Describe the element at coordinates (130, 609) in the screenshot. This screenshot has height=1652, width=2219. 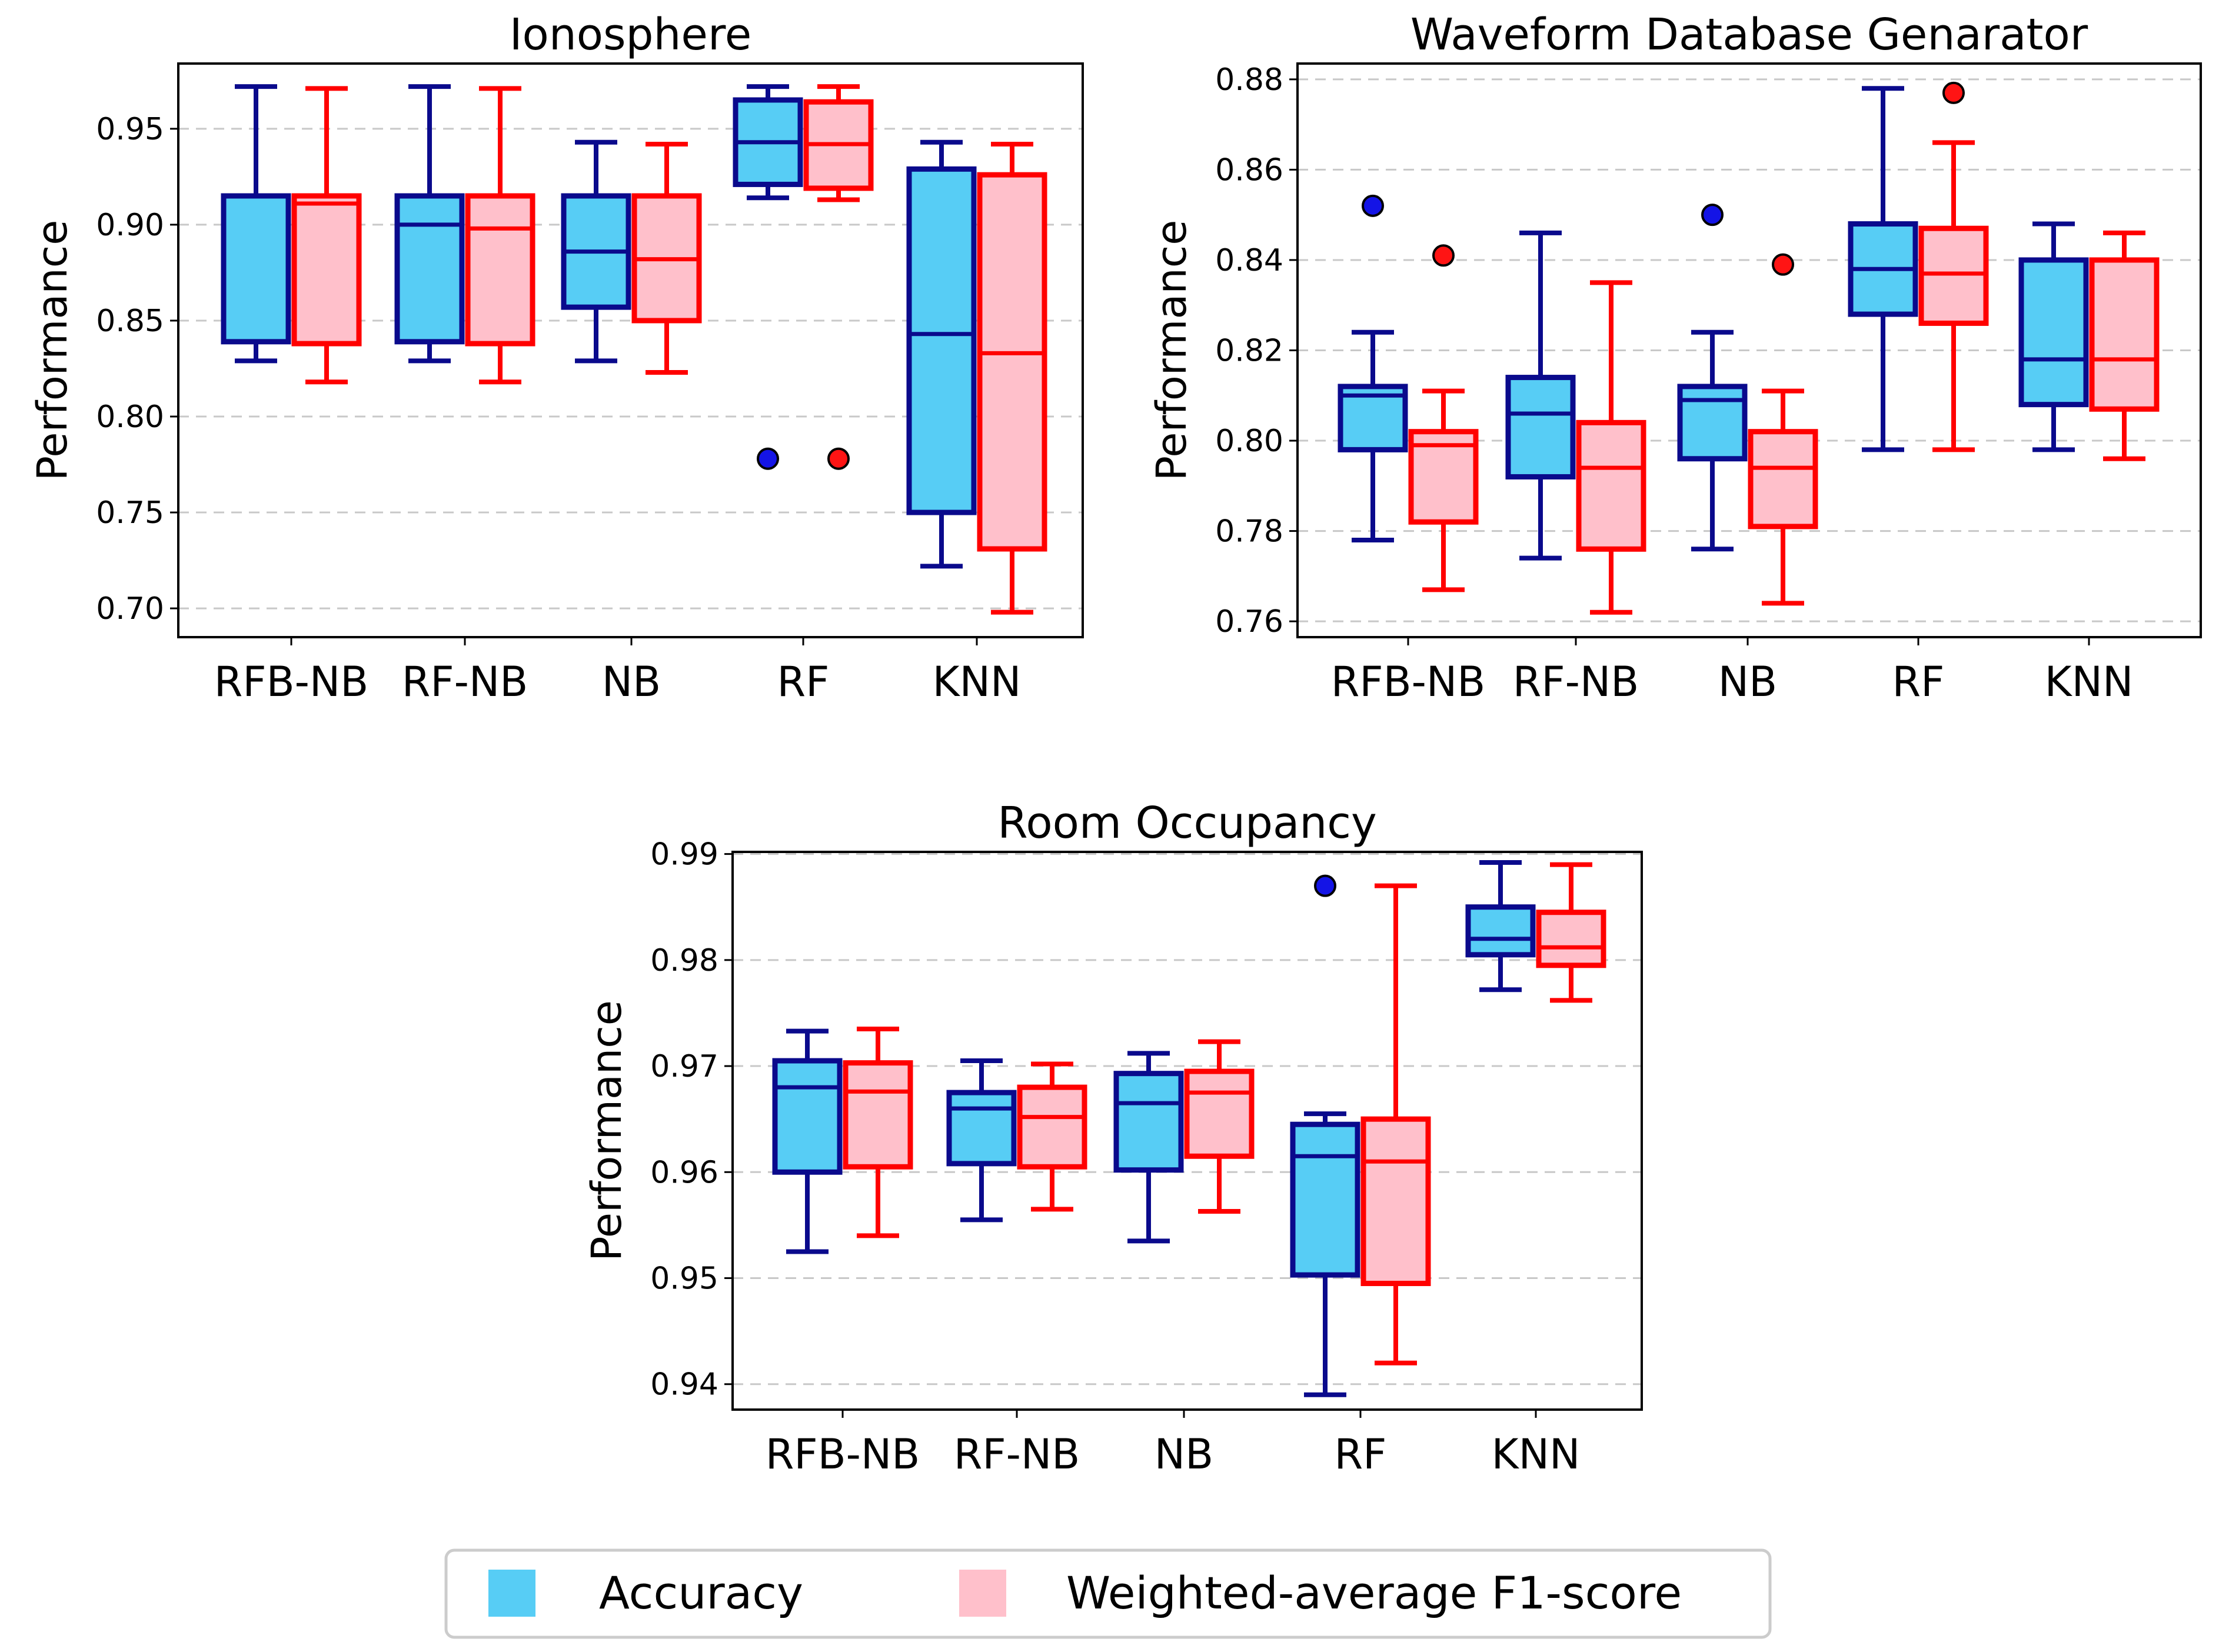
I see `y-tick-label: 0.70` at that location.